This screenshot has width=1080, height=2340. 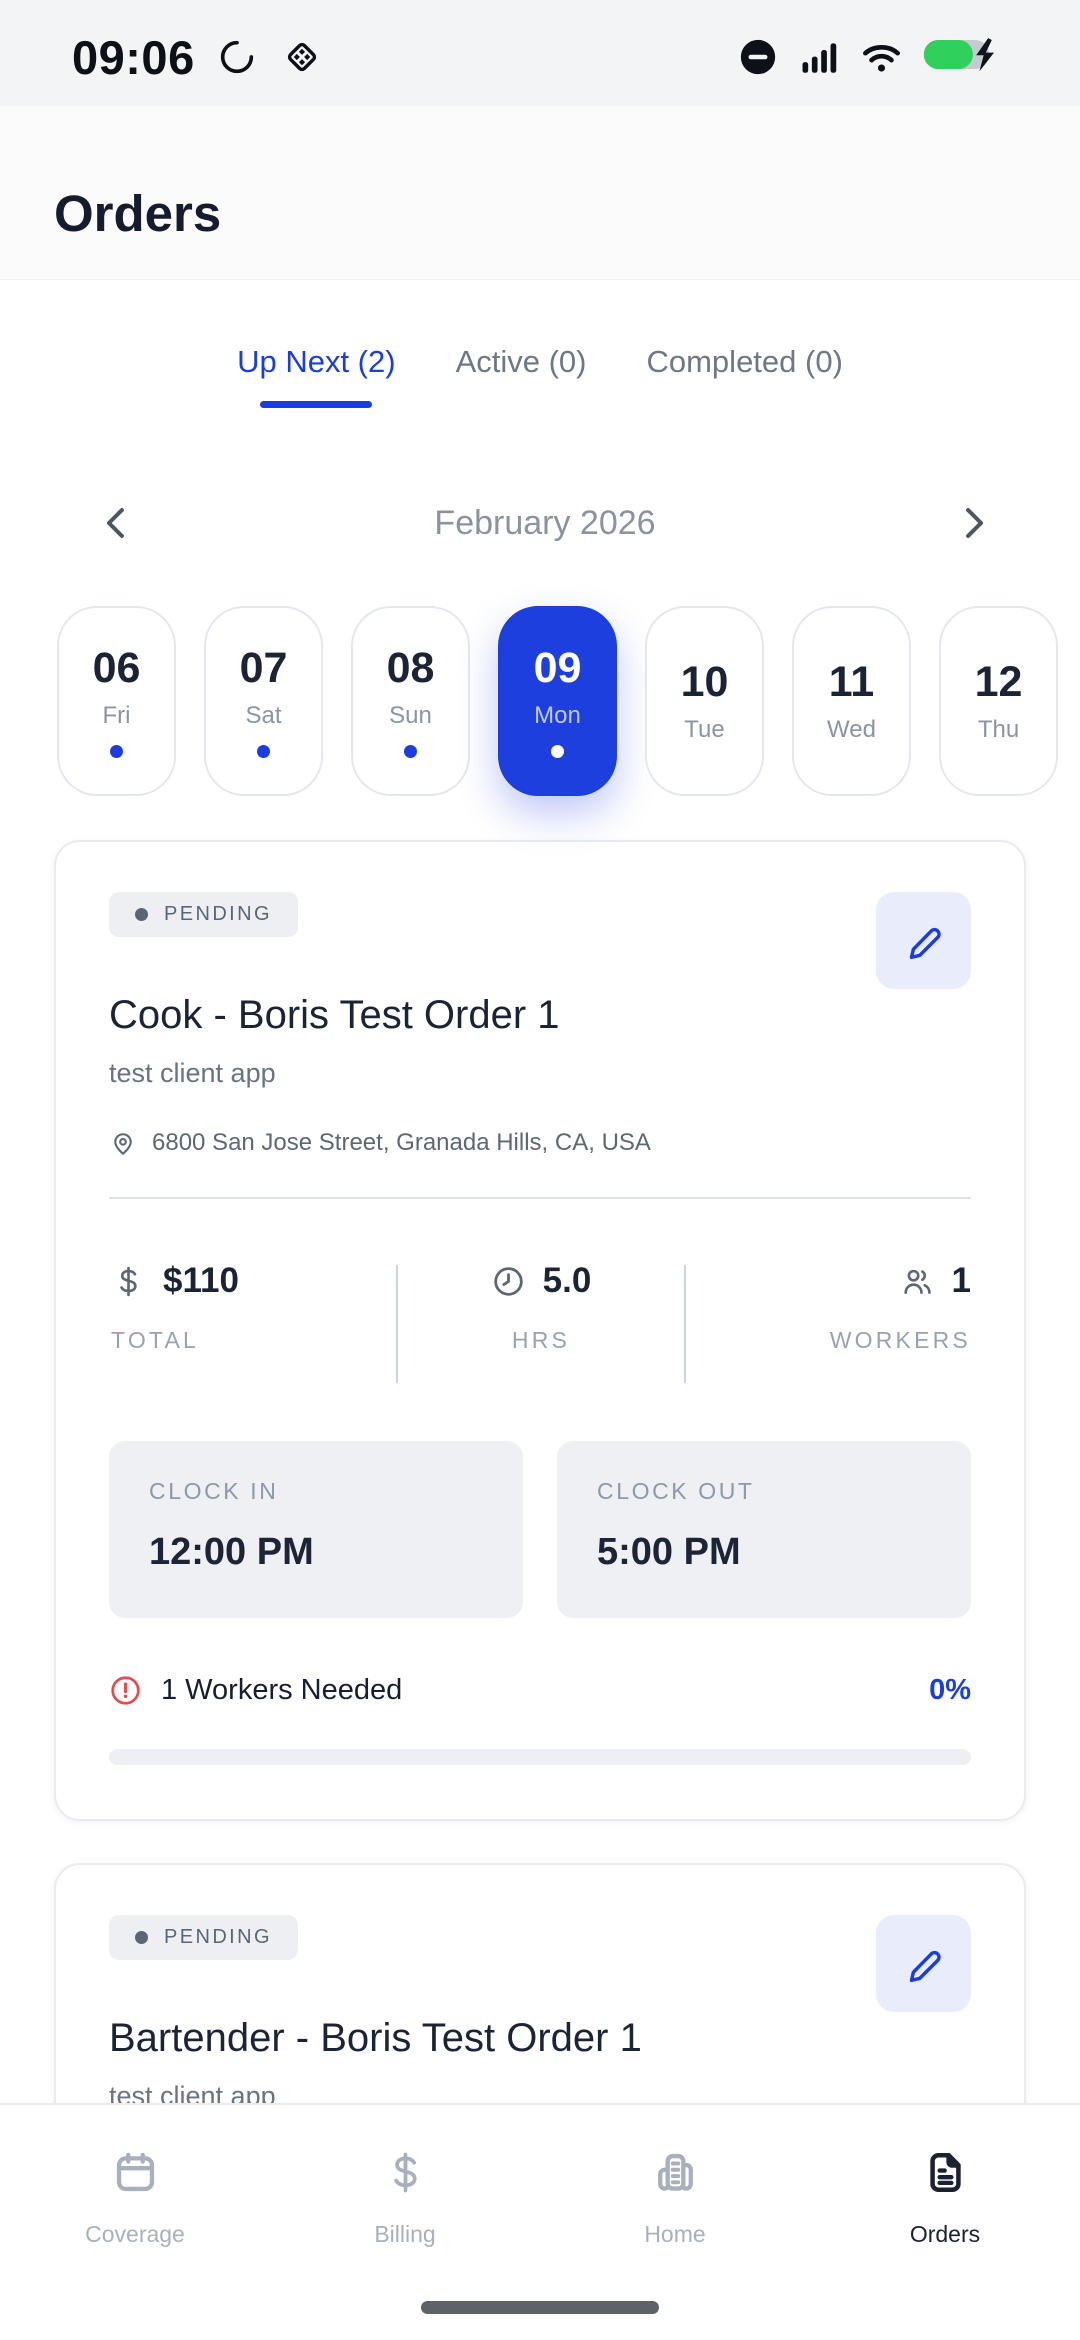 I want to click on tab-label: Active (0), so click(x=521, y=361).